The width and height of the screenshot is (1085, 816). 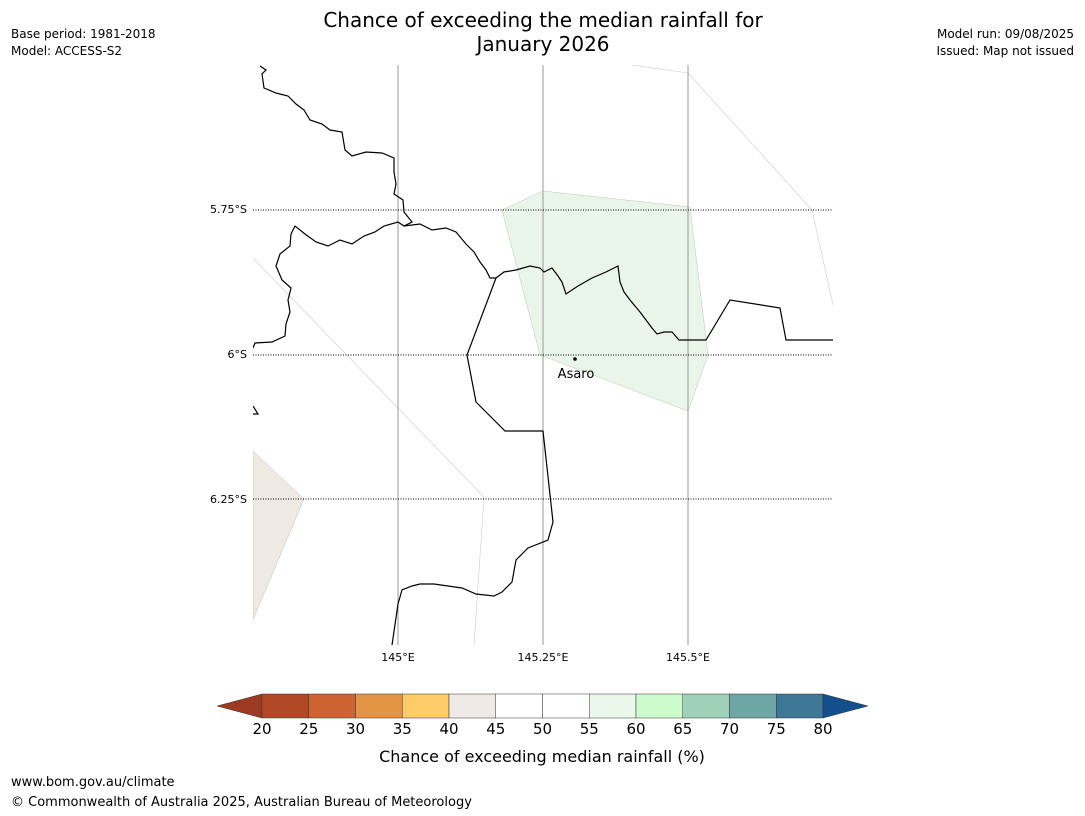 I want to click on colorbar-ticks: 20 25 30 35 40 45 50 55 60 65 70 75 80, so click(x=542, y=729).